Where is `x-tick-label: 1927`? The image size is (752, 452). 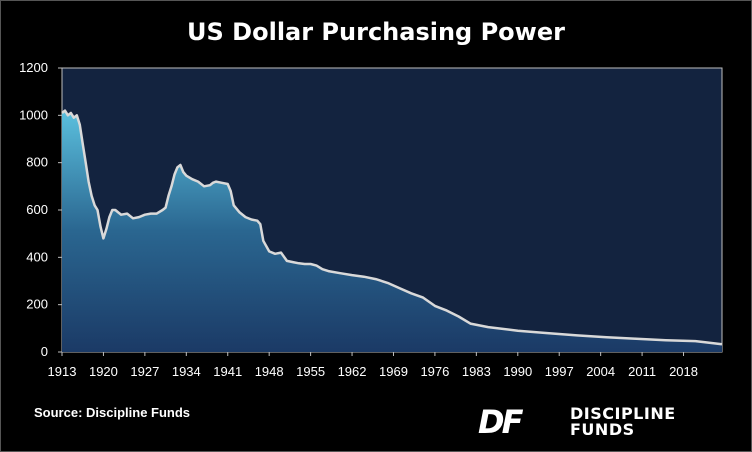 x-tick-label: 1927 is located at coordinates (144, 371).